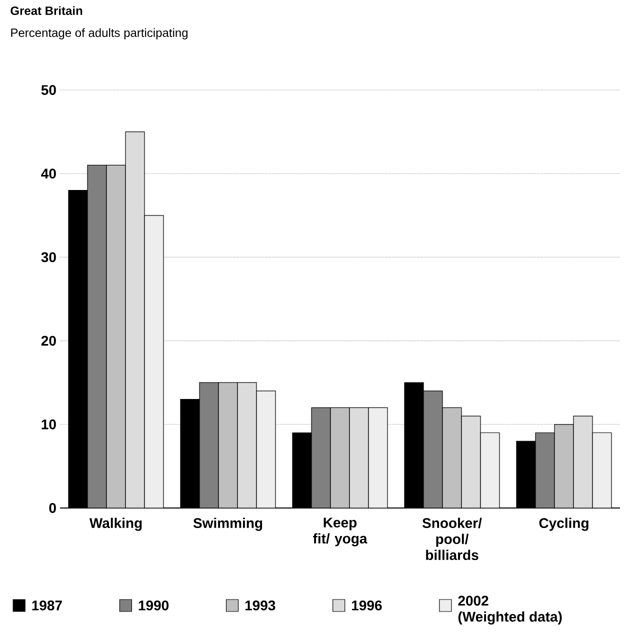  What do you see at coordinates (52, 508) in the screenshot?
I see `y-tick-label: 0` at bounding box center [52, 508].